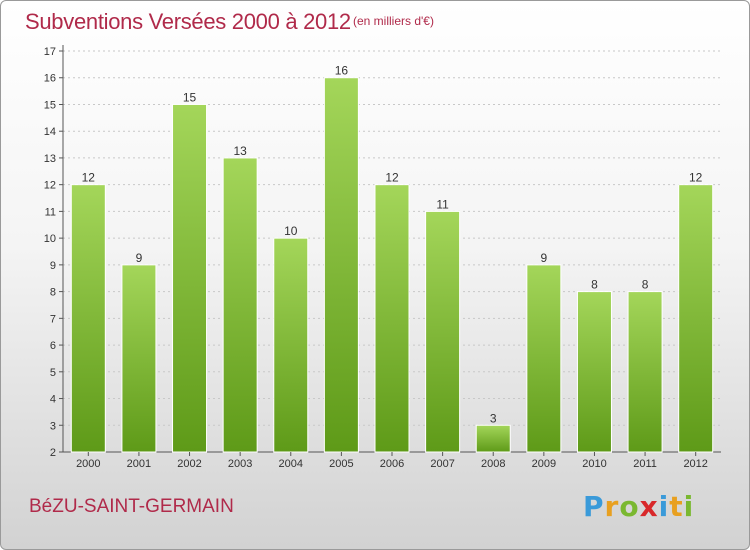 The width and height of the screenshot is (750, 550). Describe the element at coordinates (139, 358) in the screenshot. I see `bar-2001` at that location.